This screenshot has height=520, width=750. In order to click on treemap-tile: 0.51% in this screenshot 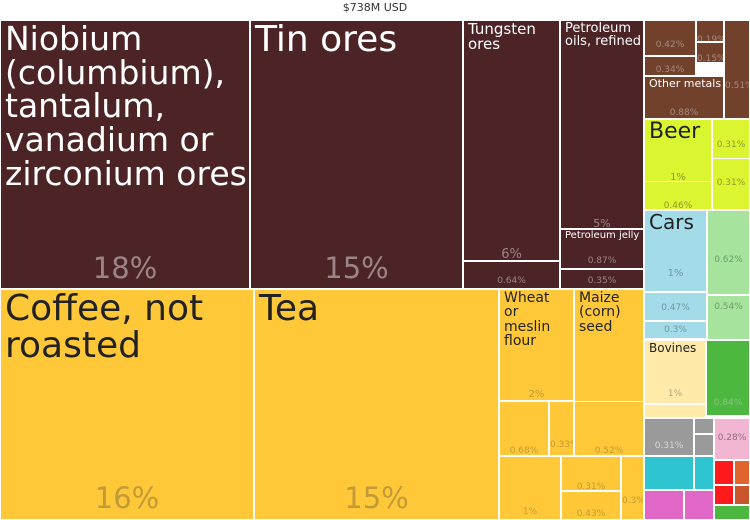, I will do `click(737, 69)`.